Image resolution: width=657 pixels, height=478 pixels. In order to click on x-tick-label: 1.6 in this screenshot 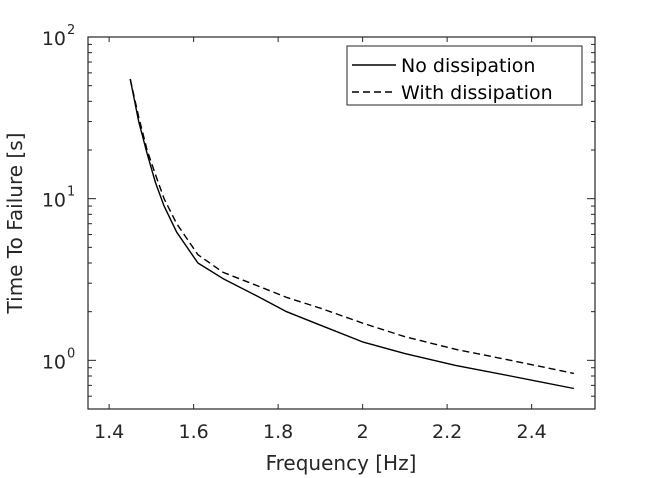, I will do `click(194, 432)`.